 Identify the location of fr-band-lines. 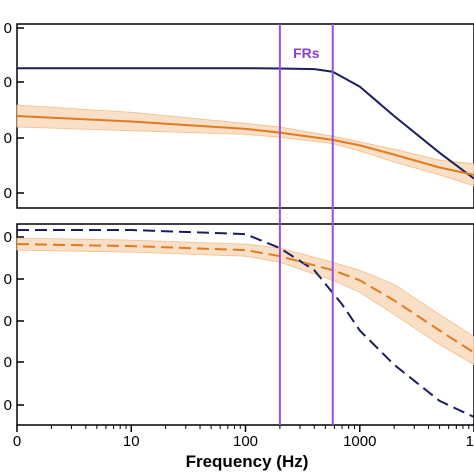
(306, 224).